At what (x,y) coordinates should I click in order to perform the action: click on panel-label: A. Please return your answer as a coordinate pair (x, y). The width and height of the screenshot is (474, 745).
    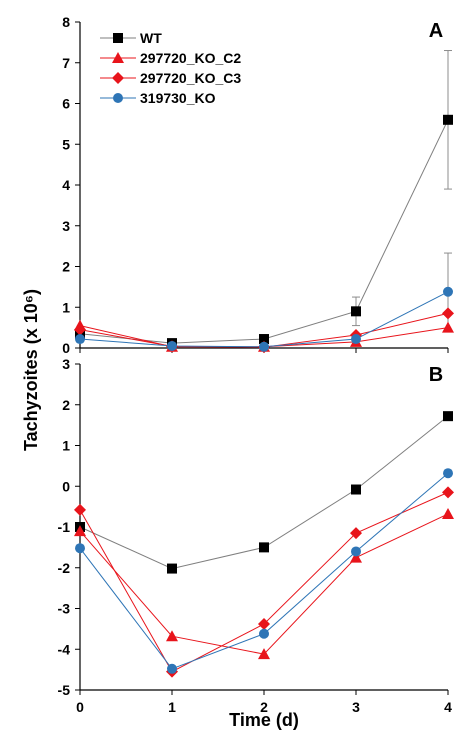
    Looking at the image, I should click on (436, 31).